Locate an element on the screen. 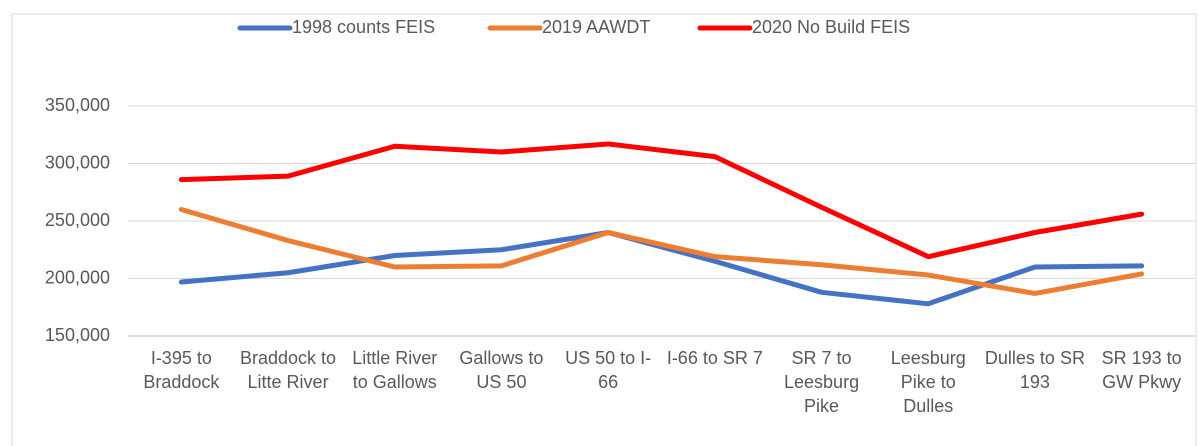  y-tick-label: 200,000 is located at coordinates (77, 277).